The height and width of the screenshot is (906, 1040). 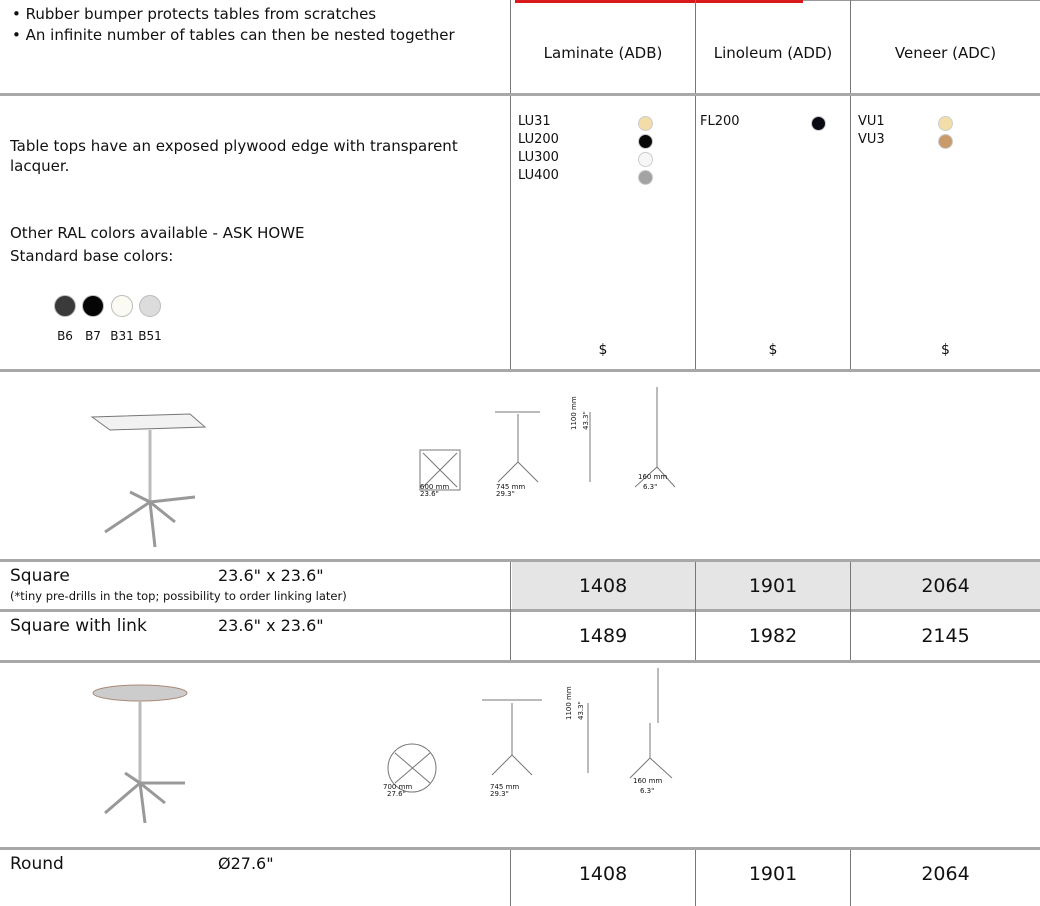 I want to click on product-size: Ø27.6", so click(x=246, y=863).